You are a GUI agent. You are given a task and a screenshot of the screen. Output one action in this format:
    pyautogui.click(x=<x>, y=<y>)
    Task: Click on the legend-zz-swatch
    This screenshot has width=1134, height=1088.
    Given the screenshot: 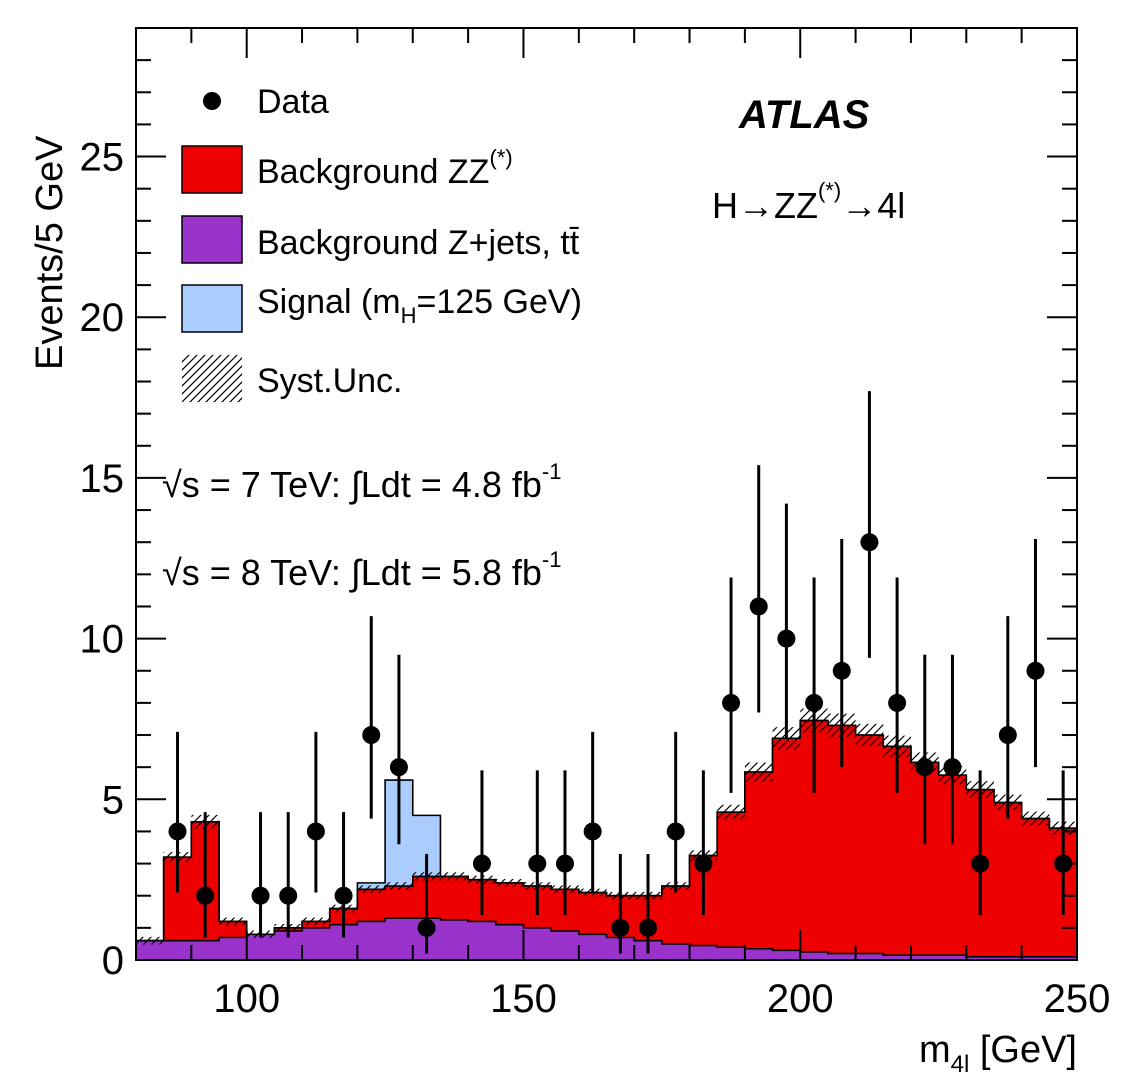 What is the action you would take?
    pyautogui.click(x=212, y=169)
    